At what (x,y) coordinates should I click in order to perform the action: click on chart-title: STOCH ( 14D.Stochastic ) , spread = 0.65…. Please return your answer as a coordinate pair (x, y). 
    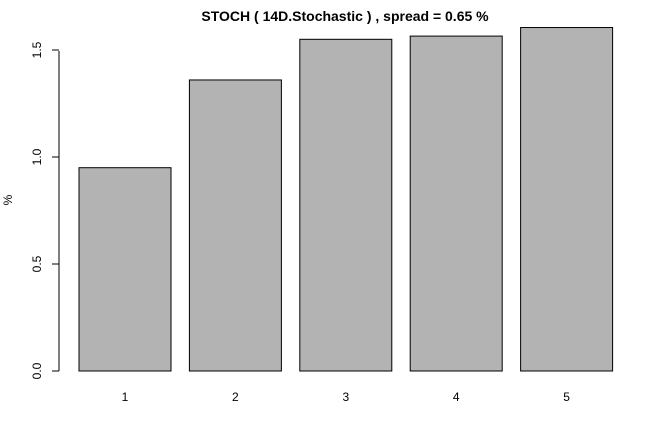
    Looking at the image, I should click on (345, 16).